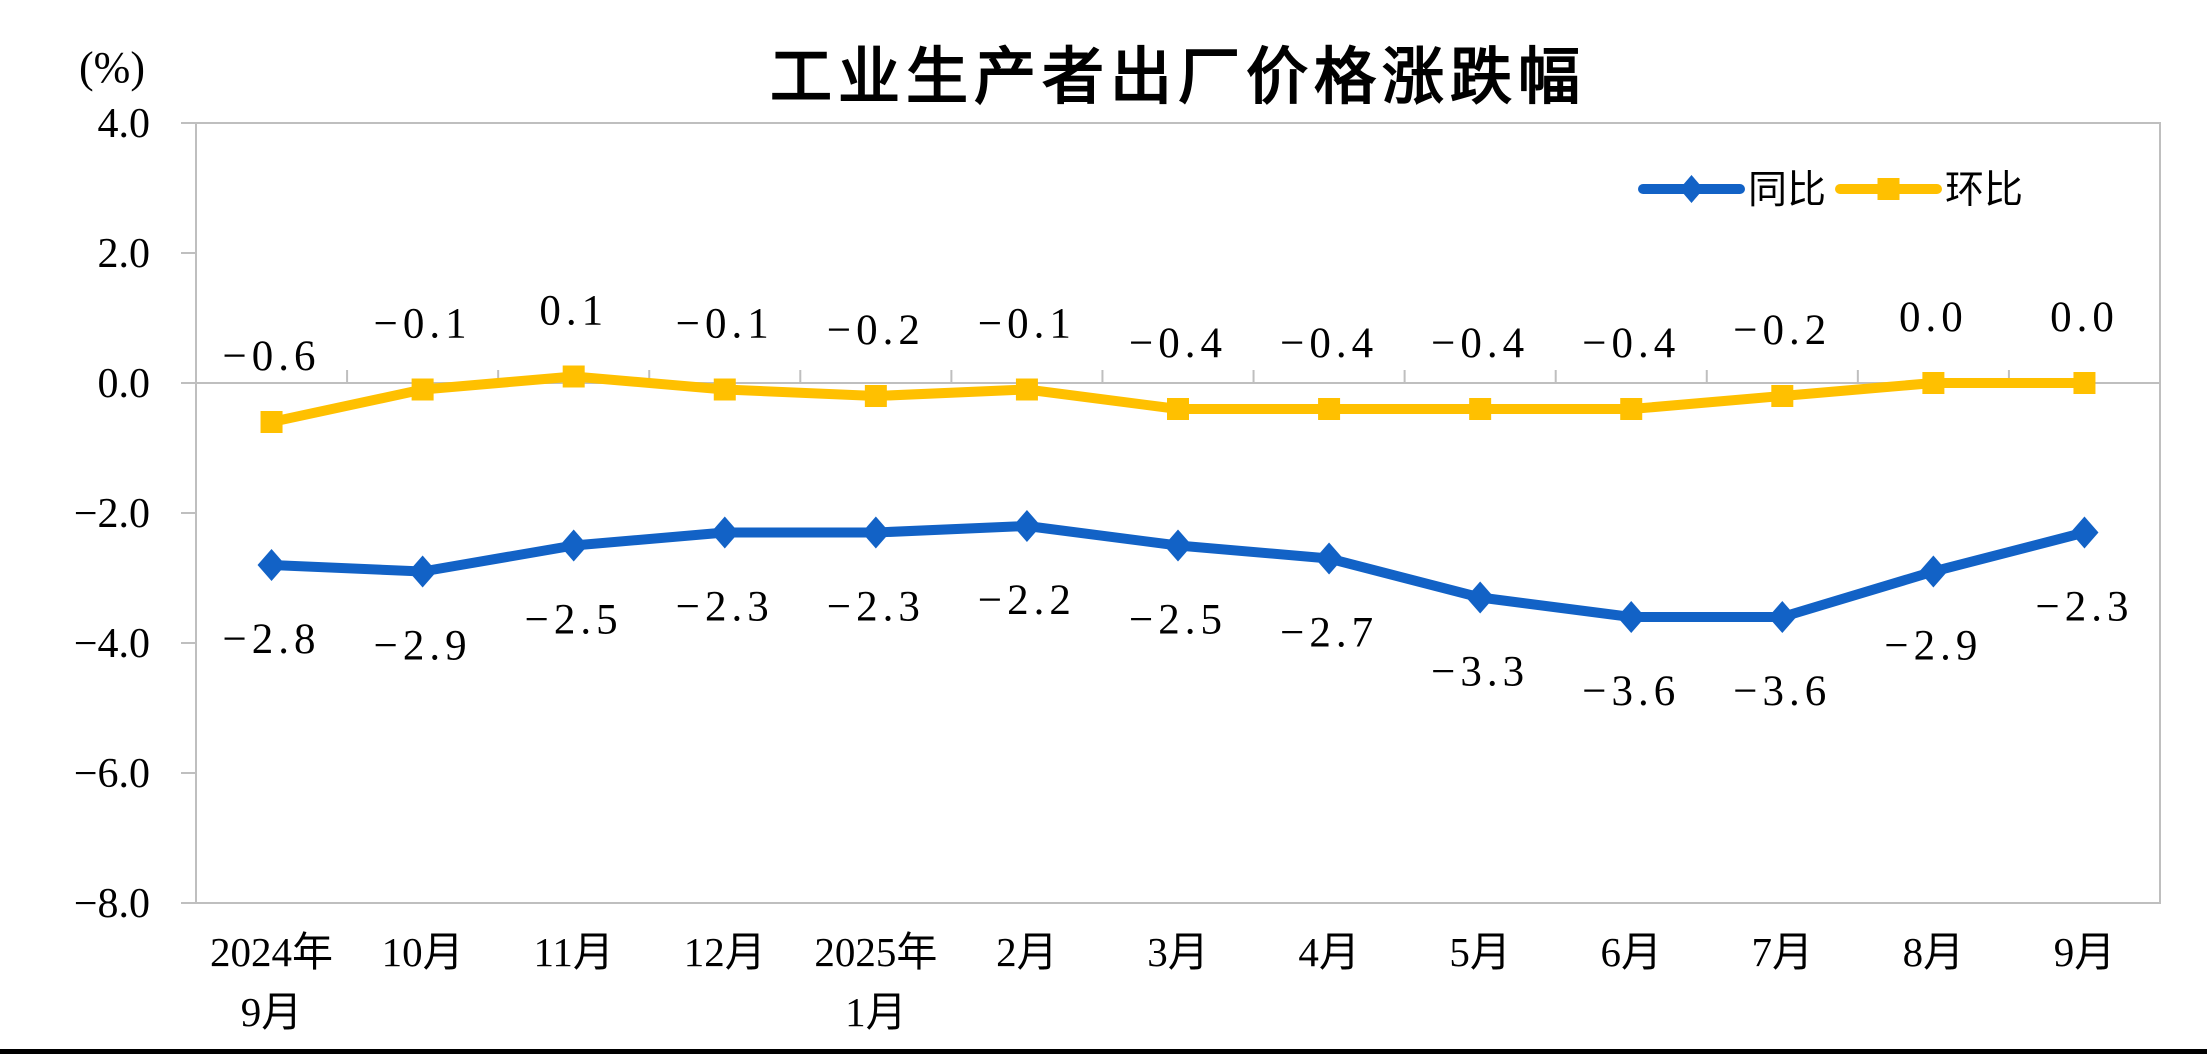  Describe the element at coordinates (1178, 952) in the screenshot. I see `x-axis-tick-label: 3月` at that location.